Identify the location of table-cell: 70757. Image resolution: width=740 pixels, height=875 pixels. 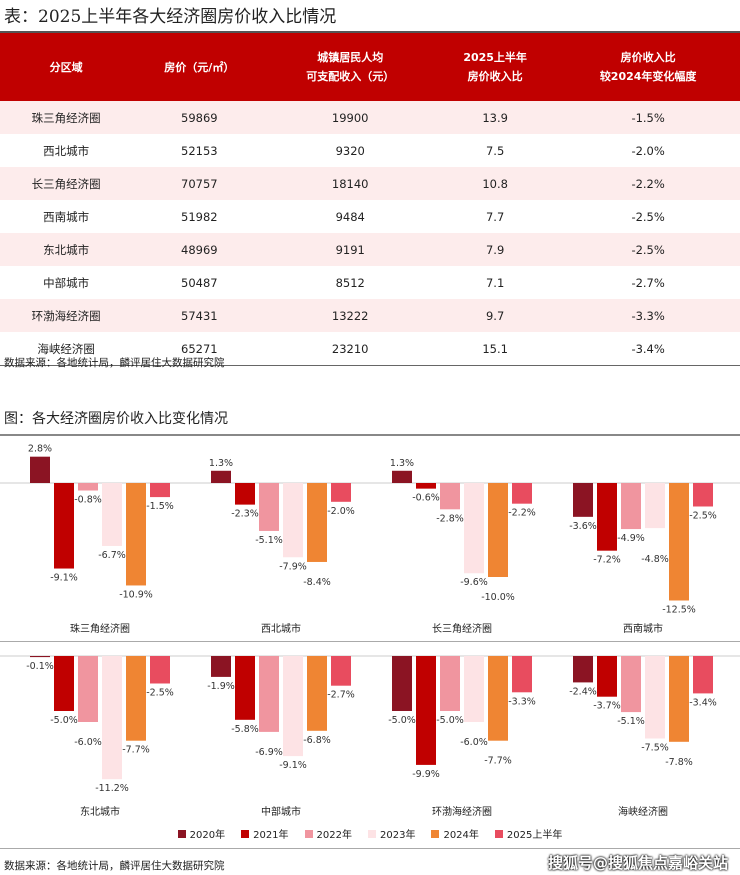
(199, 183).